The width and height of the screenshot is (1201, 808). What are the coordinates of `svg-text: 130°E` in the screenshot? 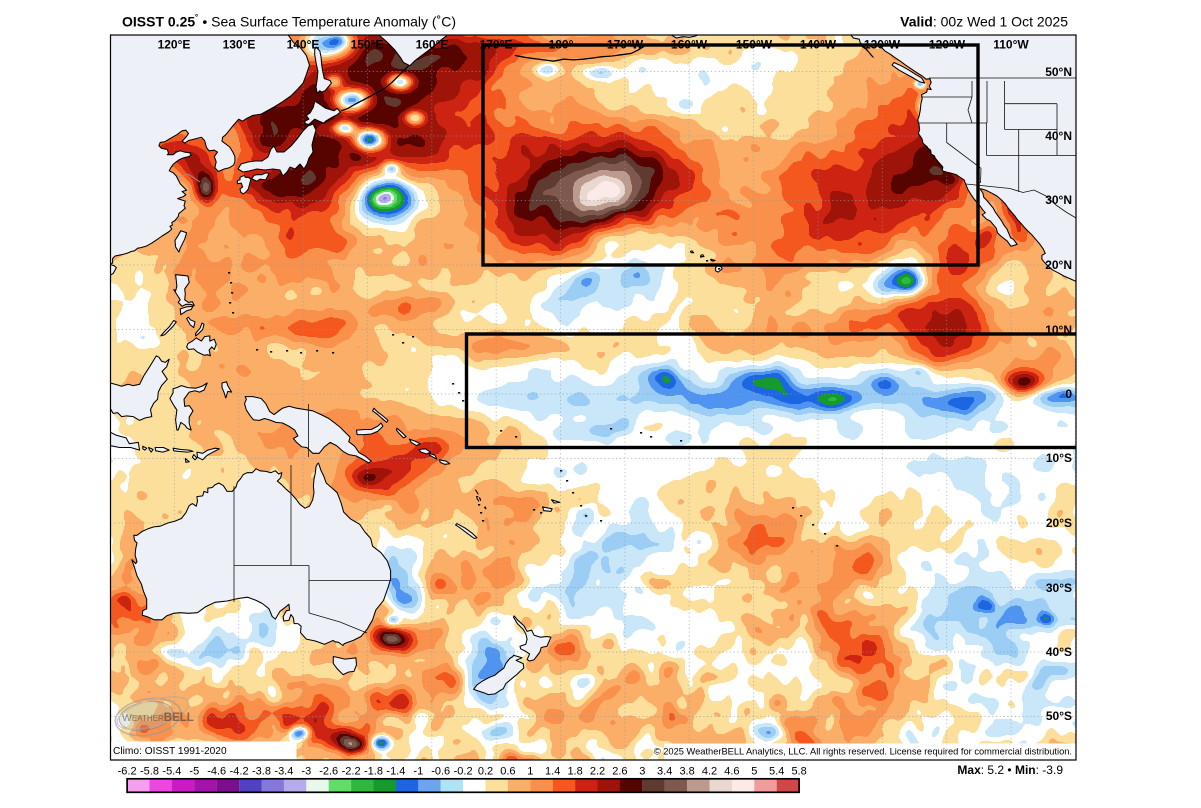 It's located at (239, 45).